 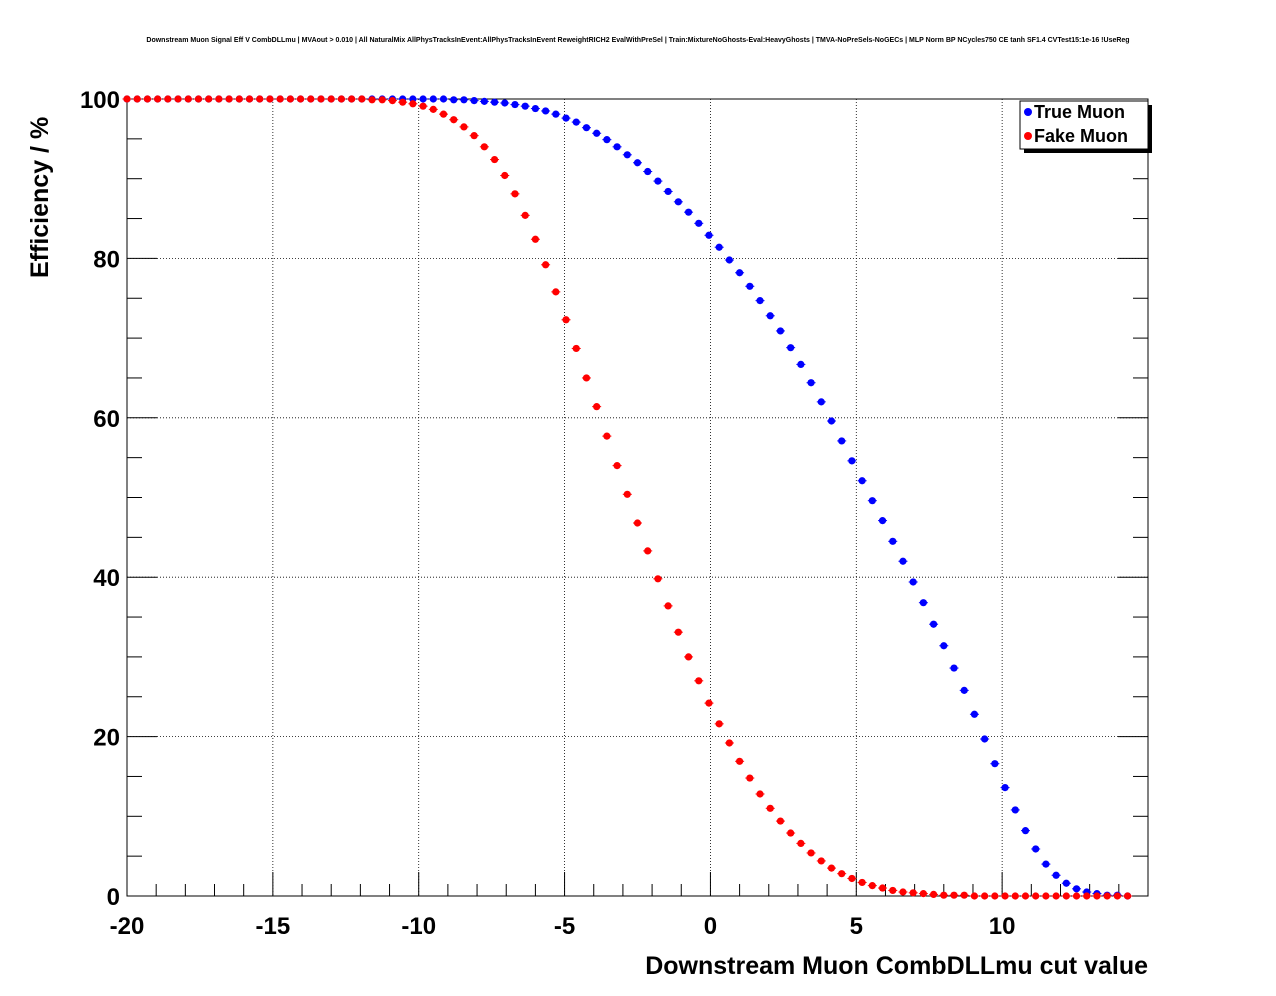 What do you see at coordinates (896, 966) in the screenshot?
I see `x-axis-label: Downstream Muon CombDLLmu cut value` at bounding box center [896, 966].